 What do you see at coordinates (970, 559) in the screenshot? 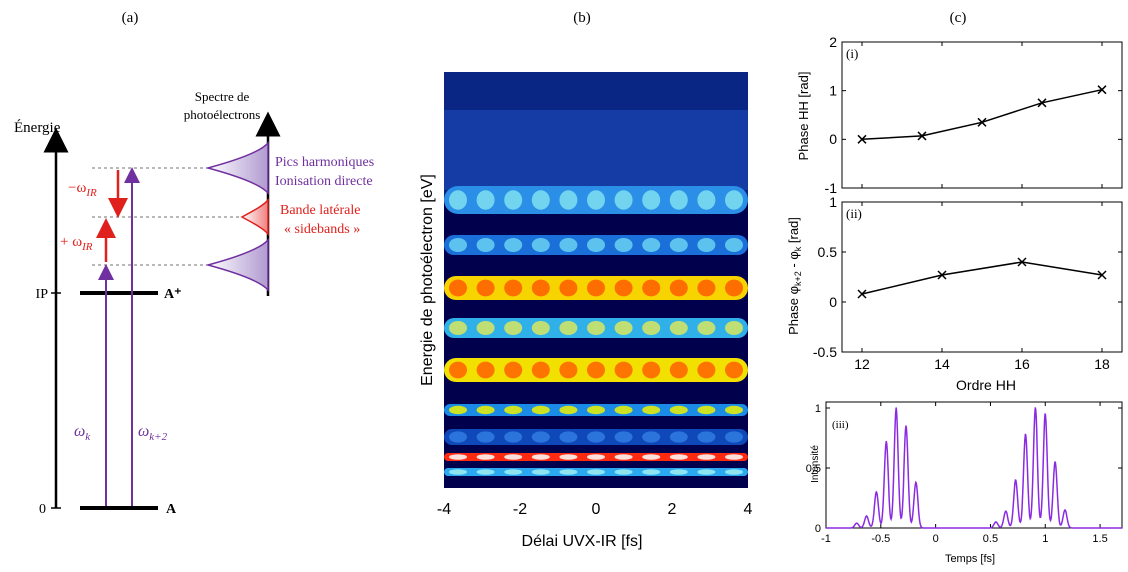
I see `intensity-x-label: Temps [fs]` at bounding box center [970, 559].